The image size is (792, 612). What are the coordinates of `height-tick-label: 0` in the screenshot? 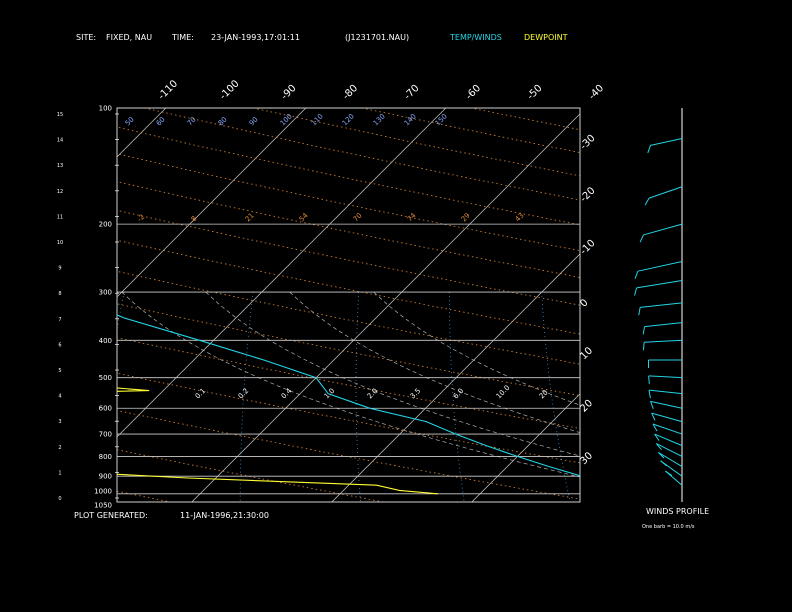 It's located at (59, 499).